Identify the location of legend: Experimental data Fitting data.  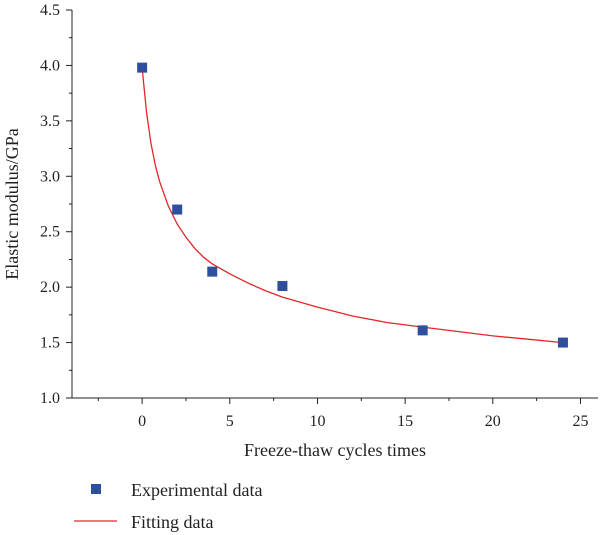
(168, 506).